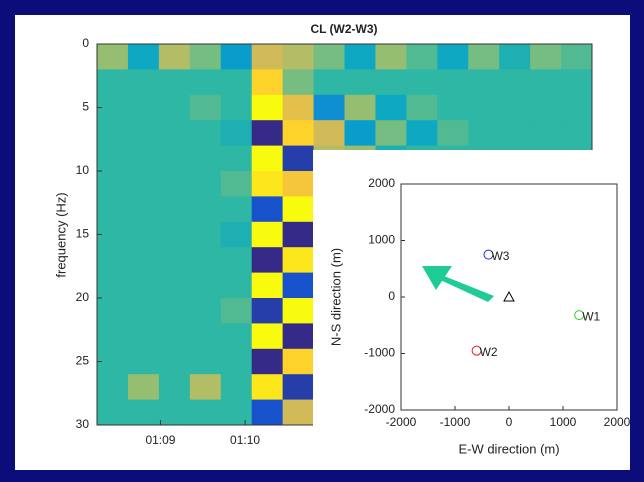  I want to click on y-tick-label: 1000, so click(381, 240).